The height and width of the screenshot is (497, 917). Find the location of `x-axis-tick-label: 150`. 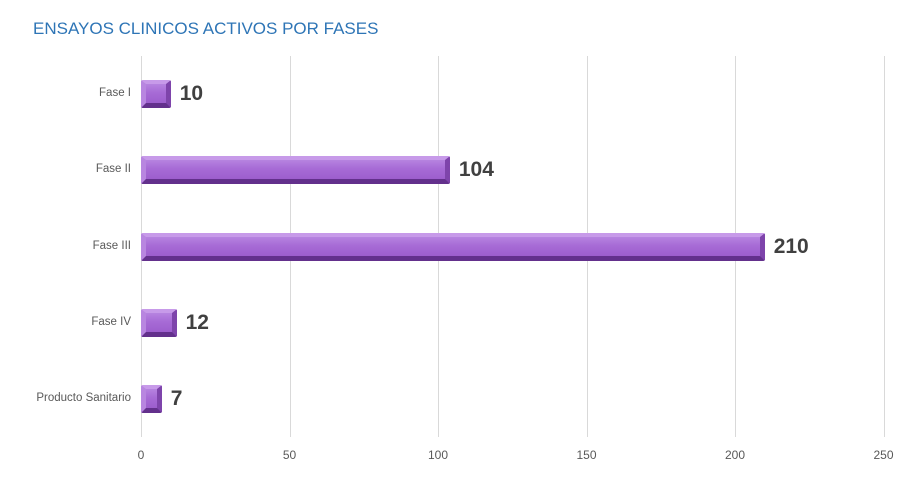

x-axis-tick-label: 150 is located at coordinates (586, 455).